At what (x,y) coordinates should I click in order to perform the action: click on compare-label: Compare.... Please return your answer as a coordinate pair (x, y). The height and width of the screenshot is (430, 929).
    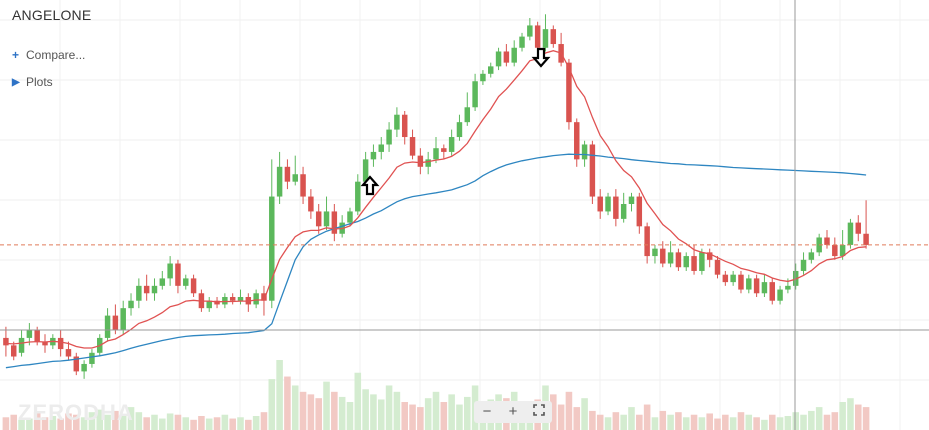
    Looking at the image, I should click on (56, 55).